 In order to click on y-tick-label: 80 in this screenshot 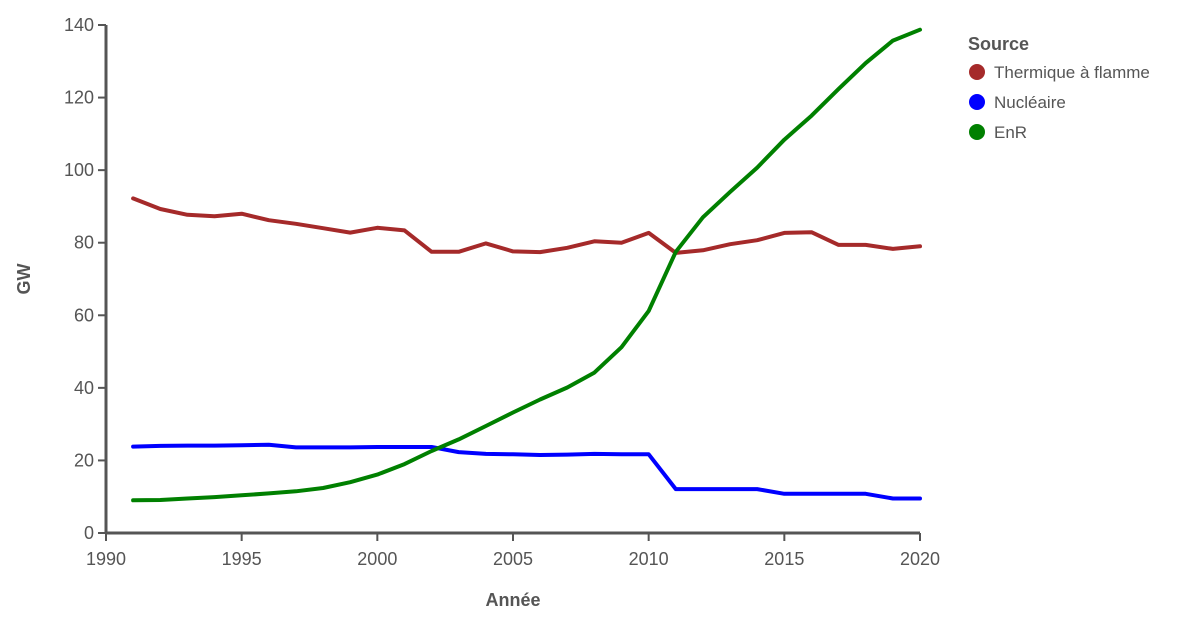, I will do `click(84, 243)`.